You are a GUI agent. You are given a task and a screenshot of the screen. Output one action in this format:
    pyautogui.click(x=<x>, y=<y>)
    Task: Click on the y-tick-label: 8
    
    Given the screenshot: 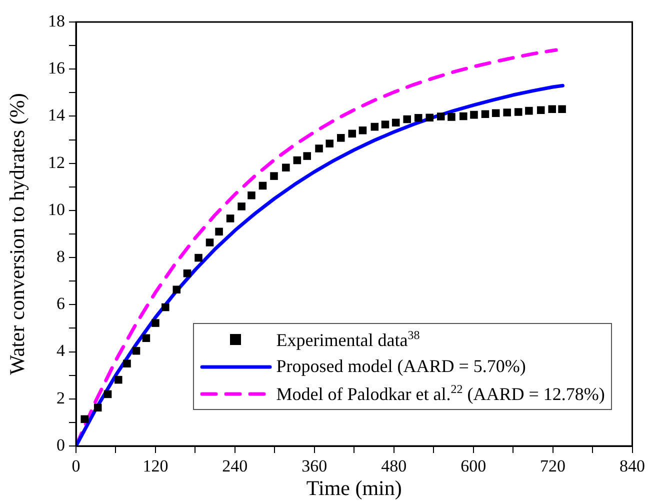 What is the action you would take?
    pyautogui.click(x=60, y=256)
    